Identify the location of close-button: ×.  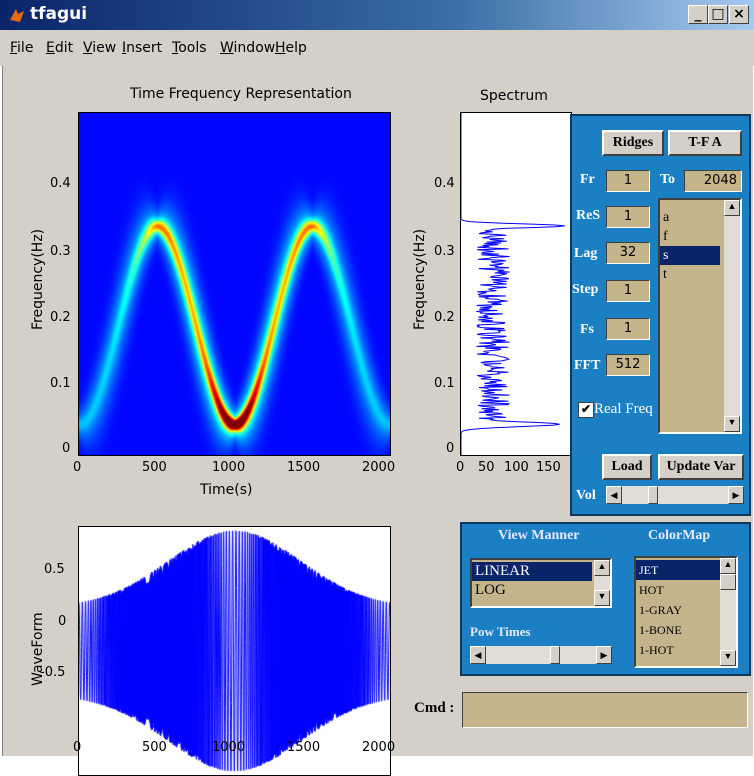
(739, 14).